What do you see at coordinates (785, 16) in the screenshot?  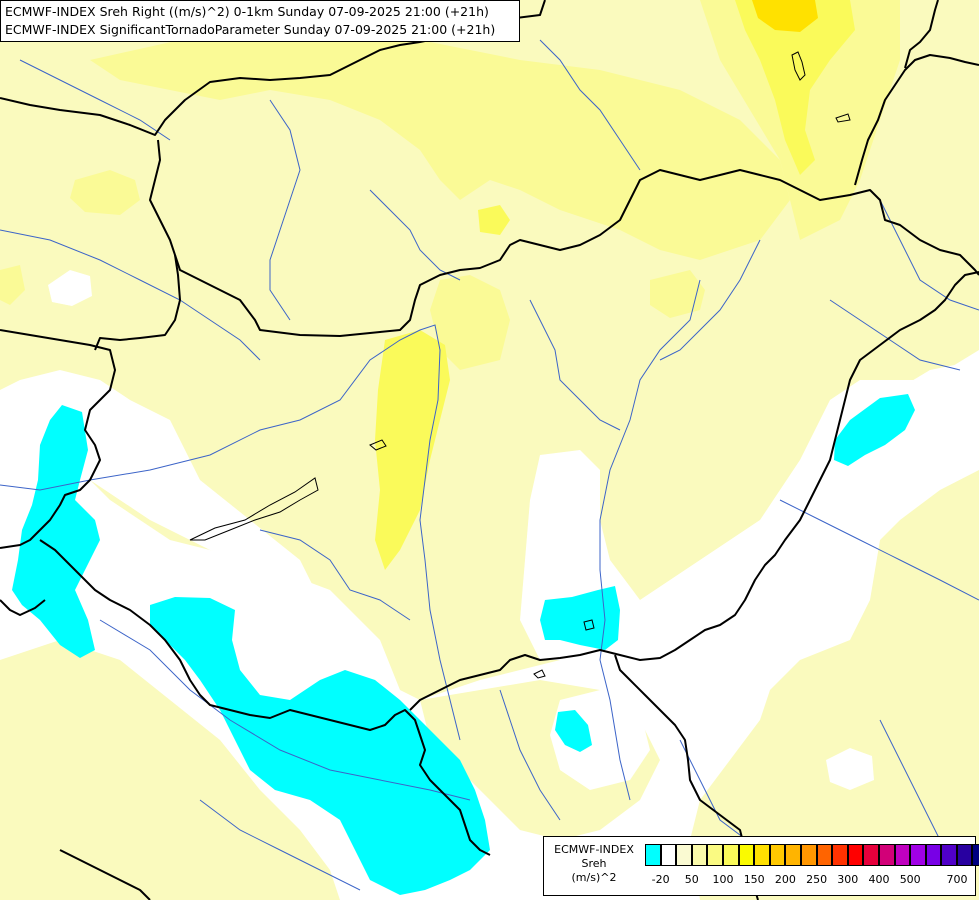 I see `strong-yellow-core-north-east` at bounding box center [785, 16].